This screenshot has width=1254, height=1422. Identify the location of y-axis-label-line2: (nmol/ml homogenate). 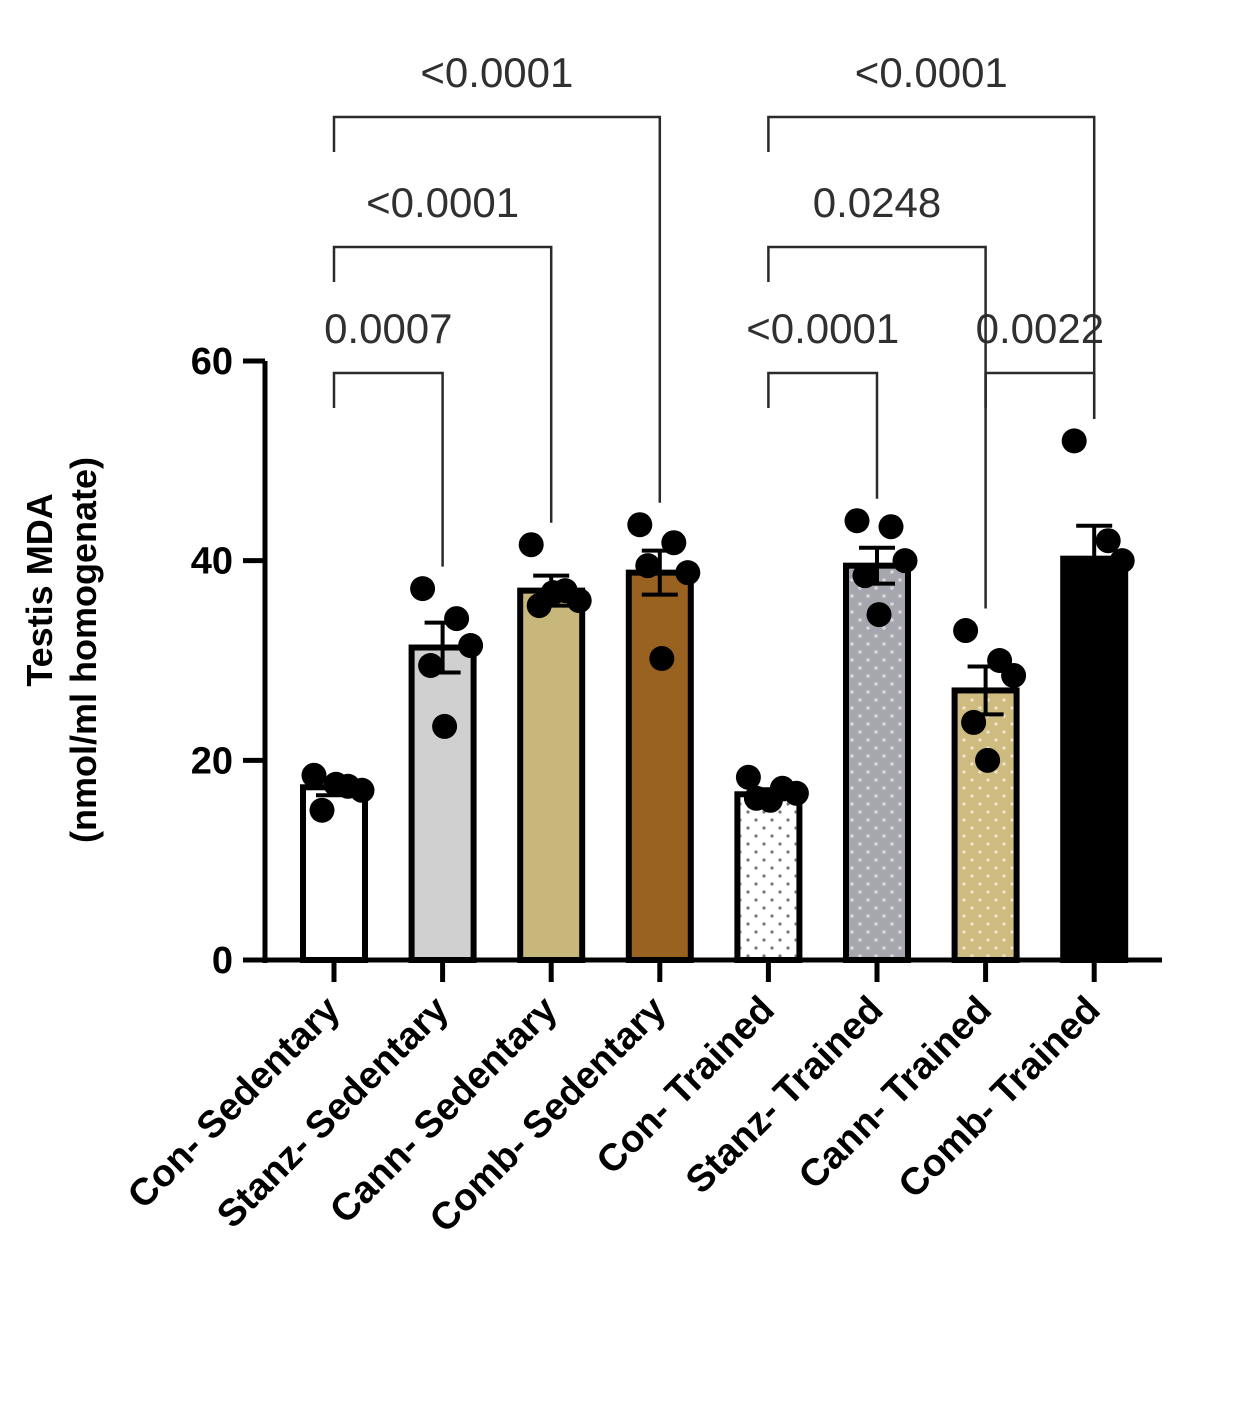
(83, 650).